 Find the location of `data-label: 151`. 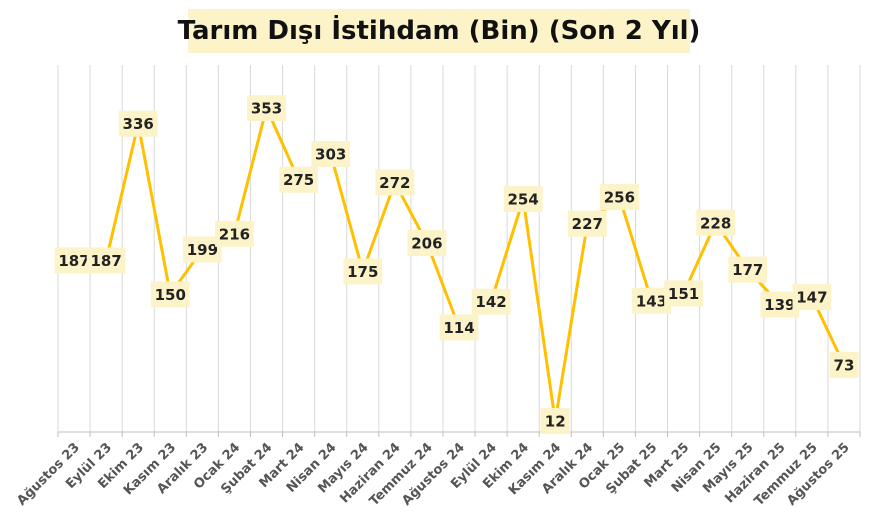

data-label: 151 is located at coordinates (683, 293).